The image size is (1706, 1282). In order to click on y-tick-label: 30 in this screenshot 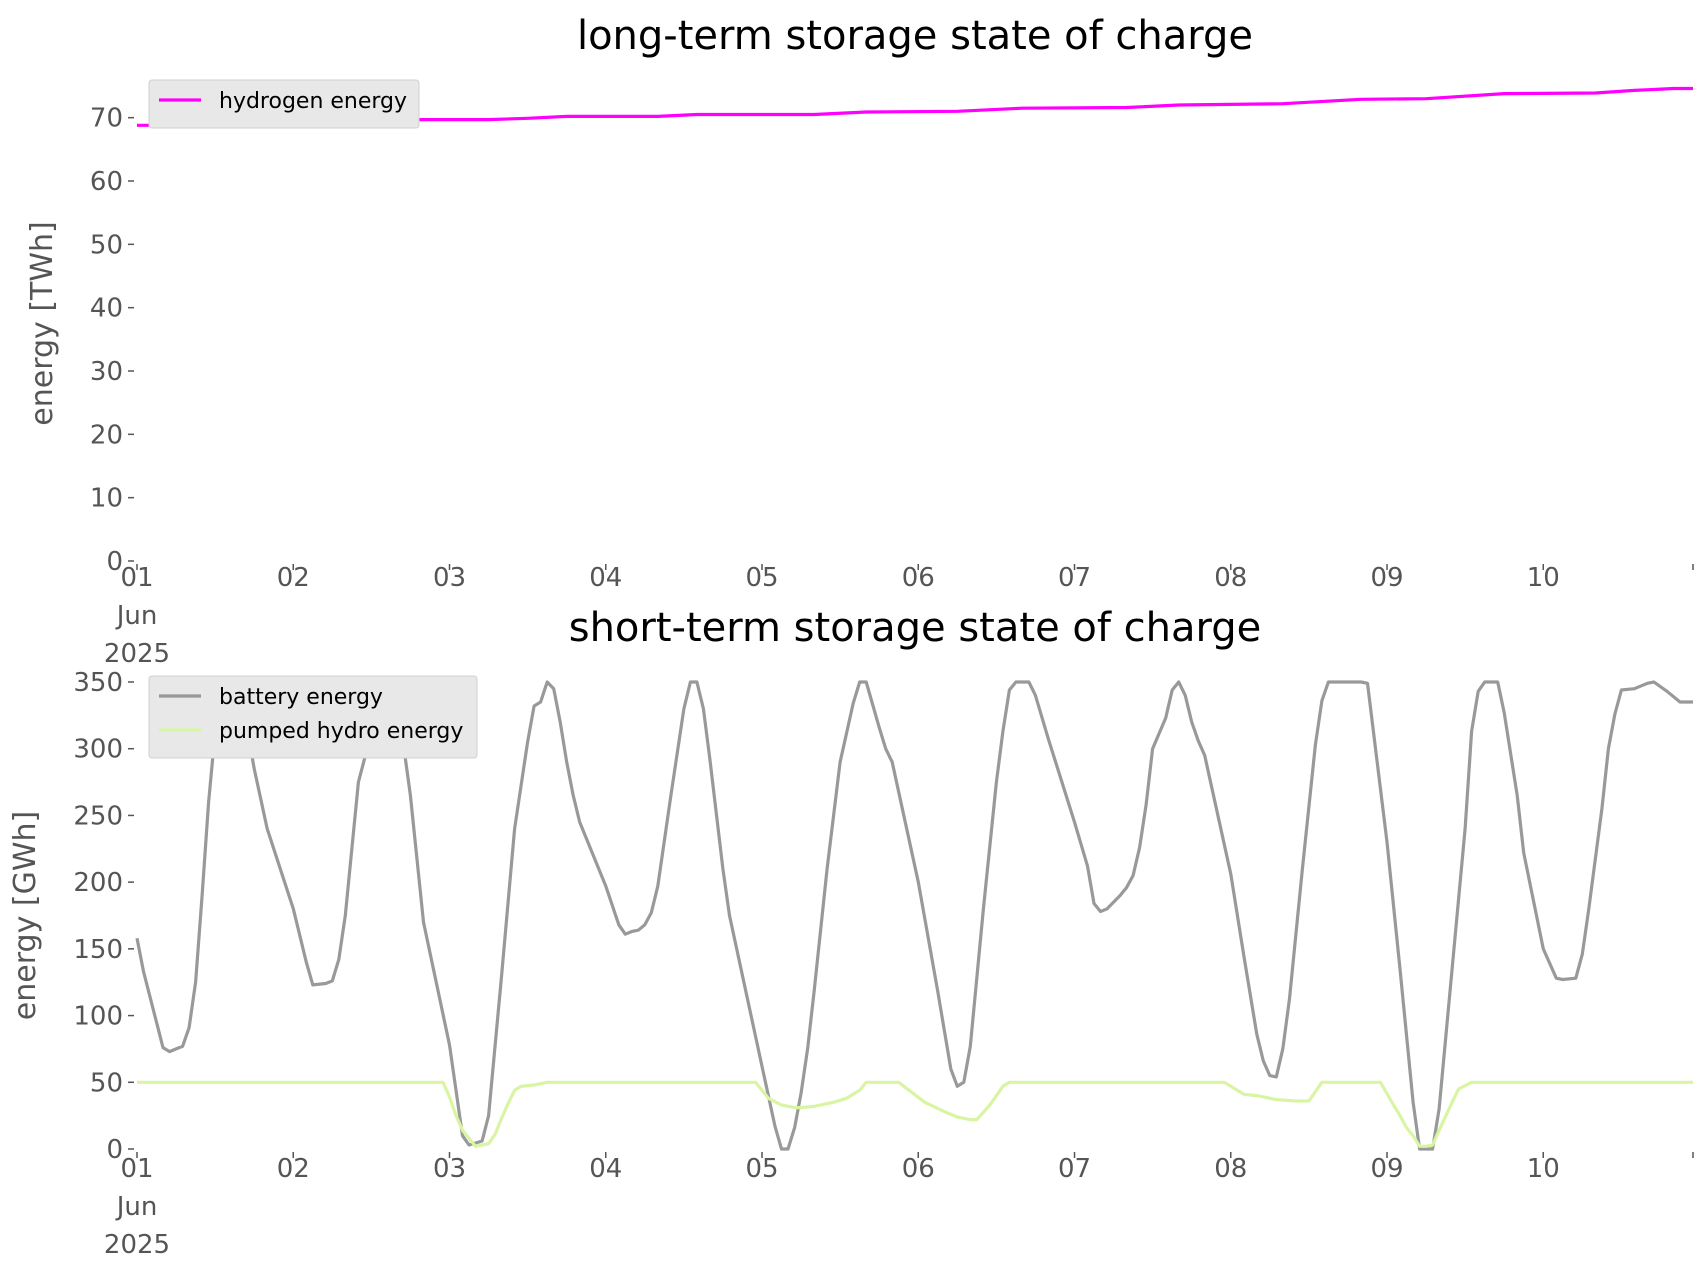, I will do `click(106, 372)`.